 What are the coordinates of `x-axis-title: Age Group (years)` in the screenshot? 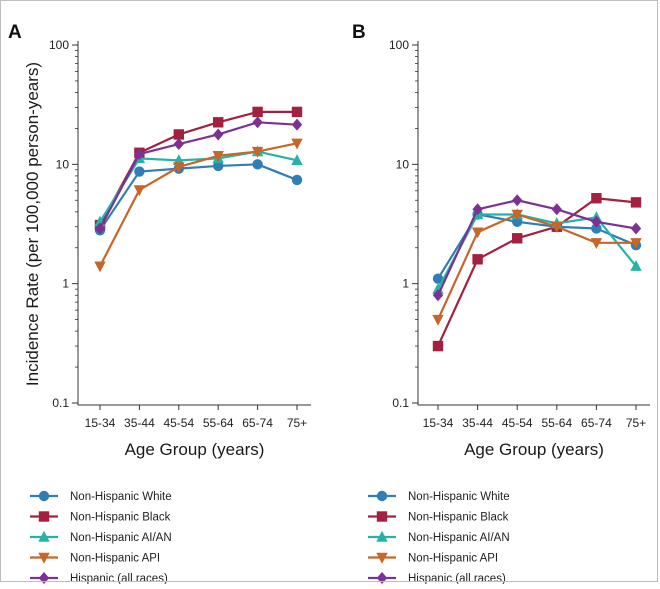 It's located at (534, 449).